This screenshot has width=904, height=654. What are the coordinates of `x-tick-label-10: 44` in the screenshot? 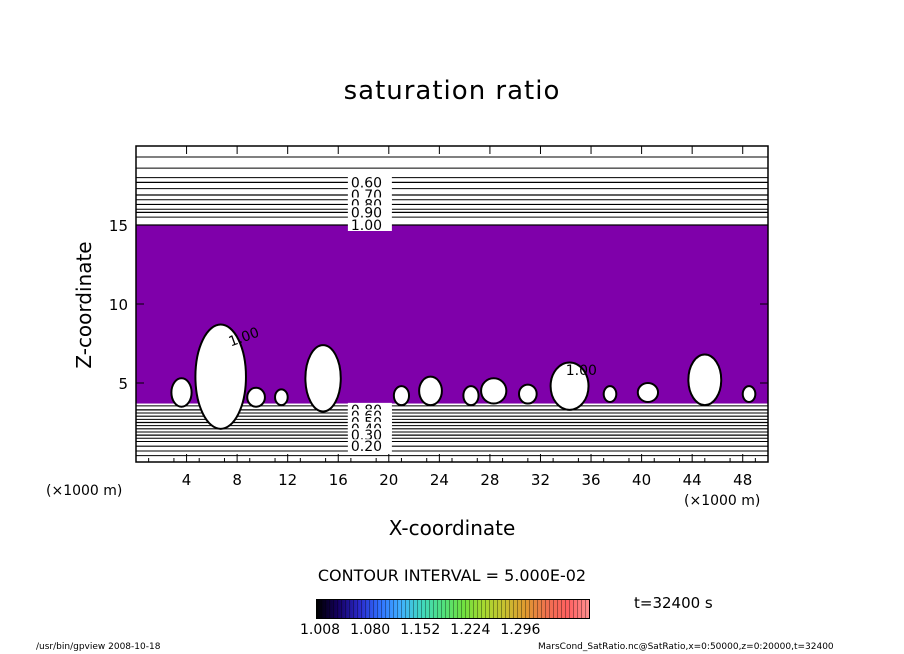 It's located at (692, 480).